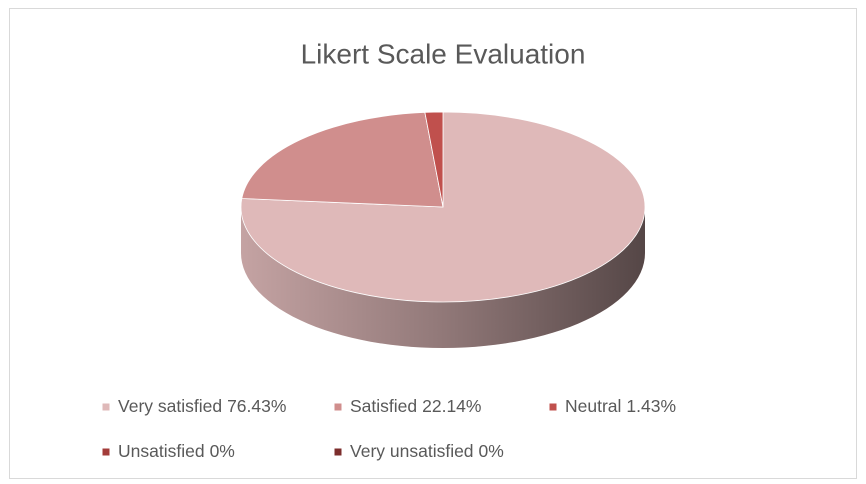  What do you see at coordinates (161, 451) in the screenshot?
I see `legend-category: Unsatisfied` at bounding box center [161, 451].